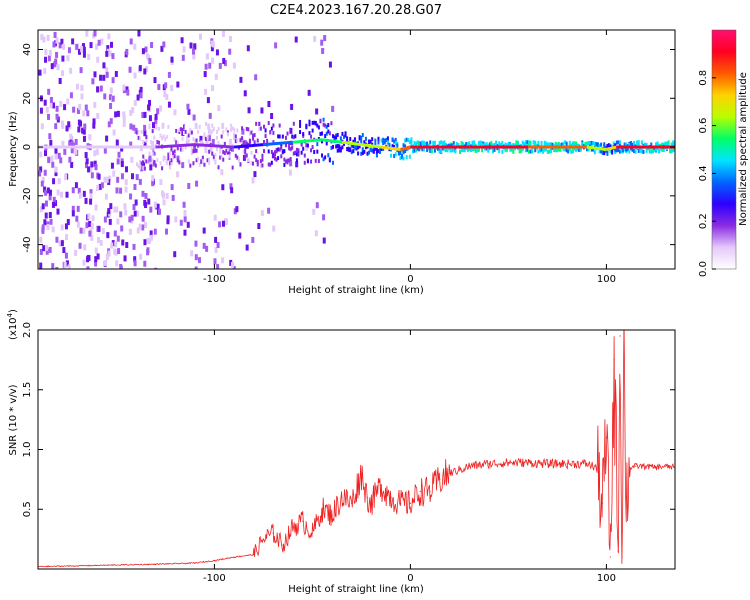  I want to click on figure-title: C2E4.2023.167.20.28.G07, so click(356, 10).